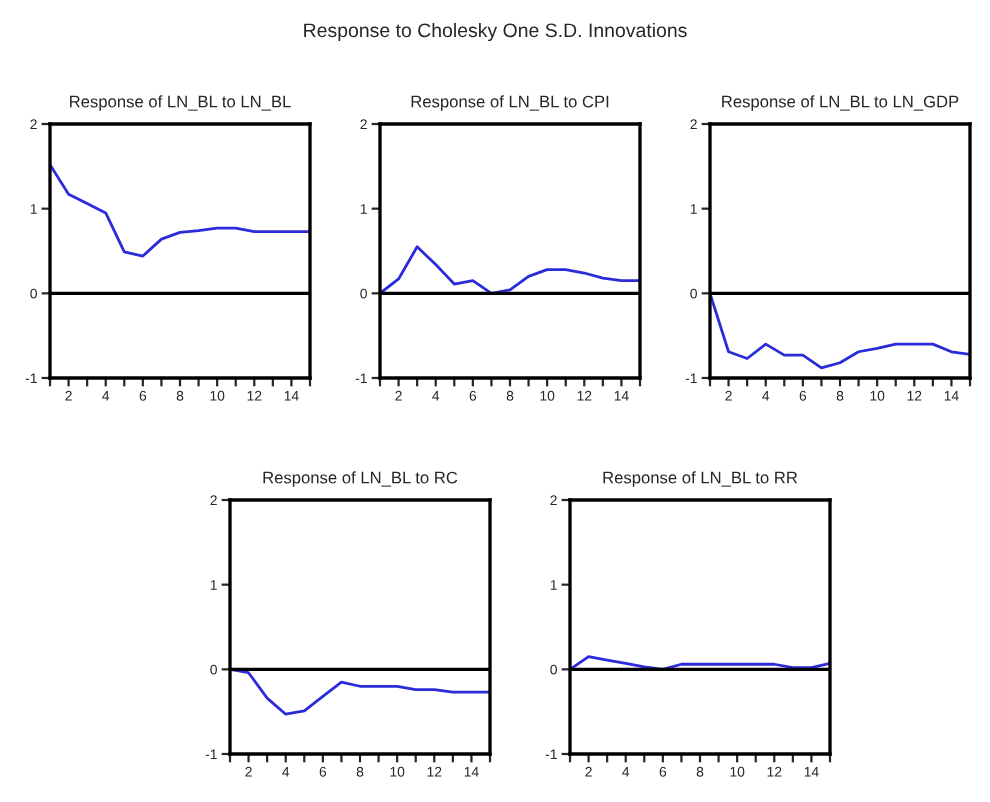 This screenshot has width=990, height=802. What do you see at coordinates (180, 103) in the screenshot?
I see `chart-title: Response of LN_BL to LN_BL` at bounding box center [180, 103].